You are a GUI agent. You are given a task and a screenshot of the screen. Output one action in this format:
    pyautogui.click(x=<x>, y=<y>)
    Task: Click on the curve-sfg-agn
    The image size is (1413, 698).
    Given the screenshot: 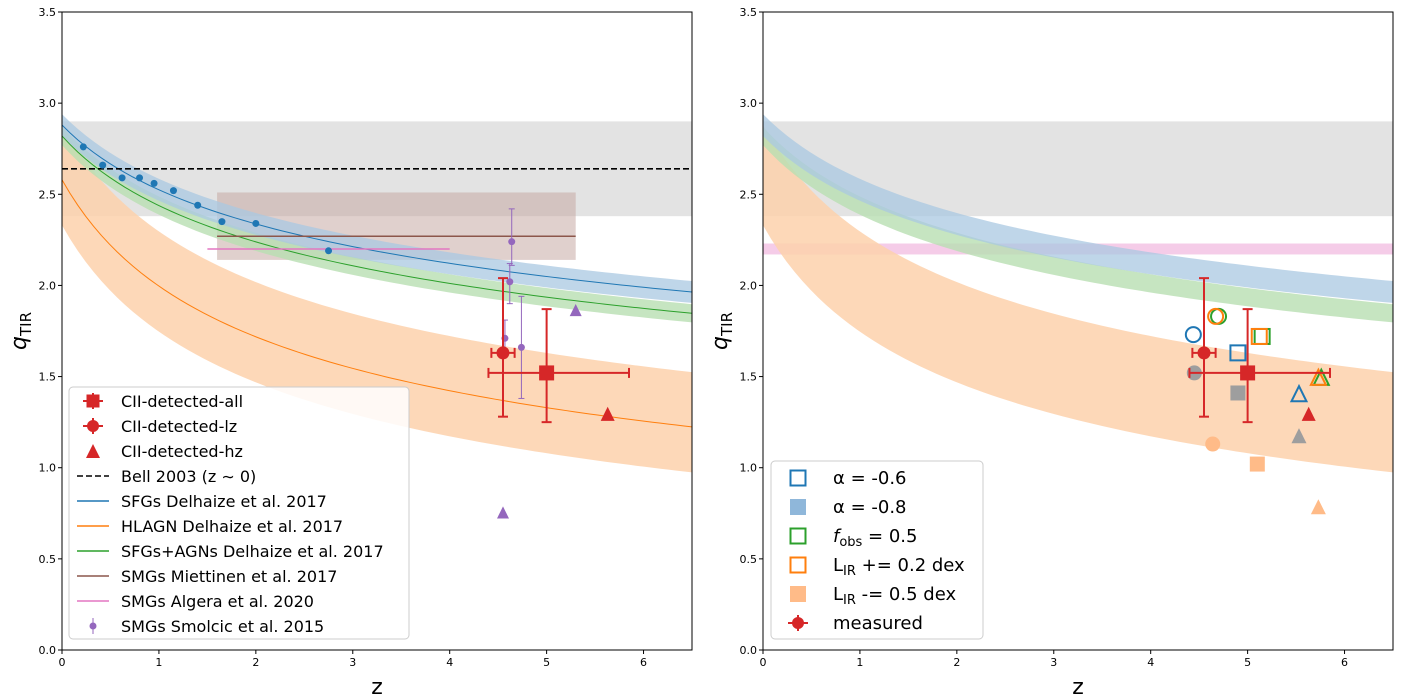 What is the action you would take?
    pyautogui.click(x=377, y=224)
    